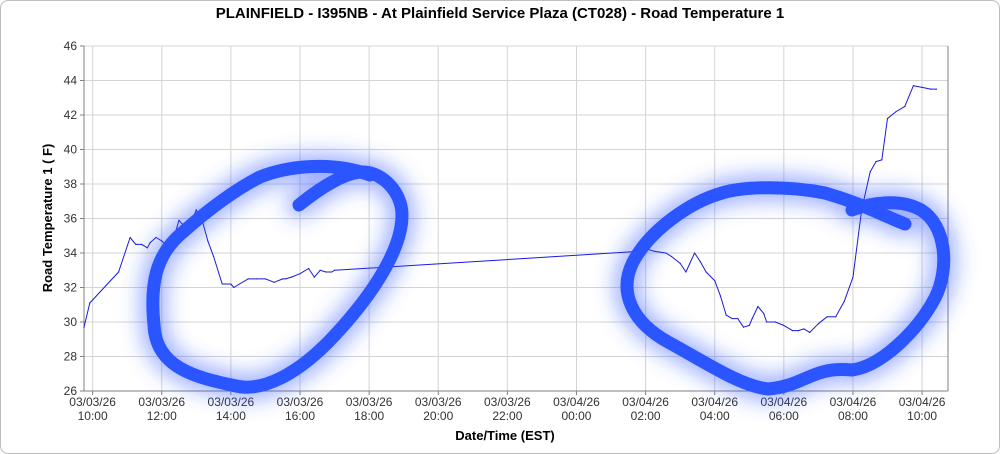 The height and width of the screenshot is (454, 1000). What do you see at coordinates (71, 81) in the screenshot?
I see `y-tick-label: 44` at bounding box center [71, 81].